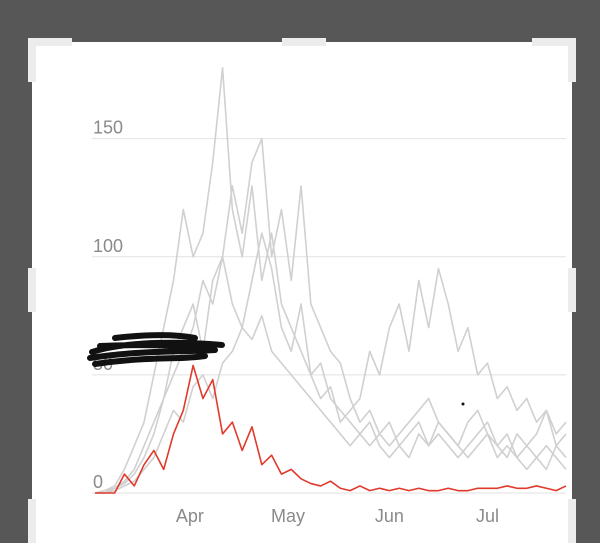 This screenshot has height=543, width=600. What do you see at coordinates (190, 516) in the screenshot?
I see `x-tick-label: Apr` at bounding box center [190, 516].